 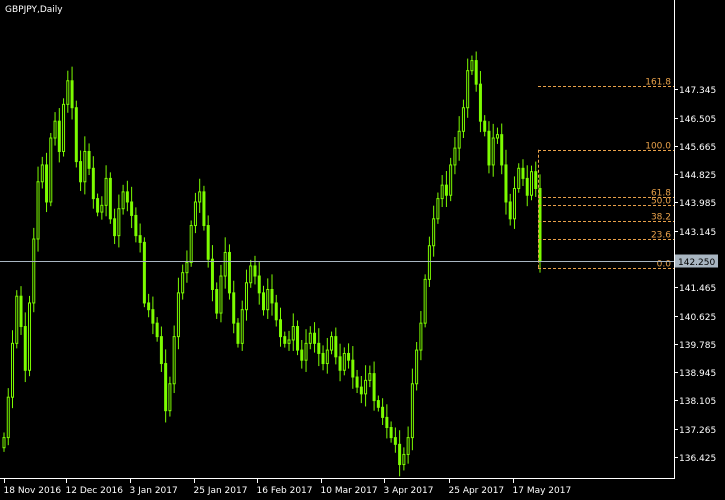 I want to click on y-tick-label: 138.945, so click(x=697, y=374).